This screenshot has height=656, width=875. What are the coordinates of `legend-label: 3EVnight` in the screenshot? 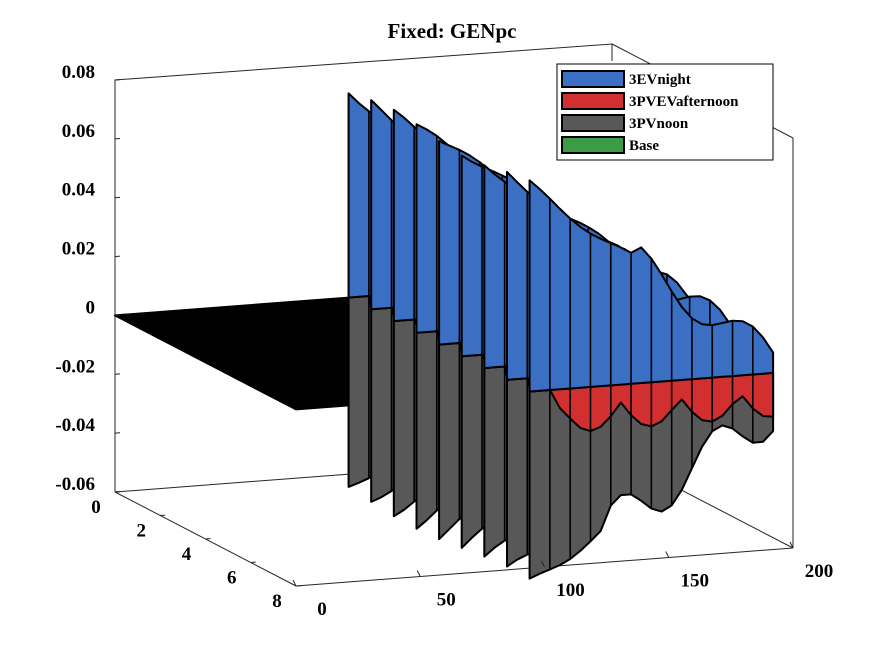 It's located at (660, 80).